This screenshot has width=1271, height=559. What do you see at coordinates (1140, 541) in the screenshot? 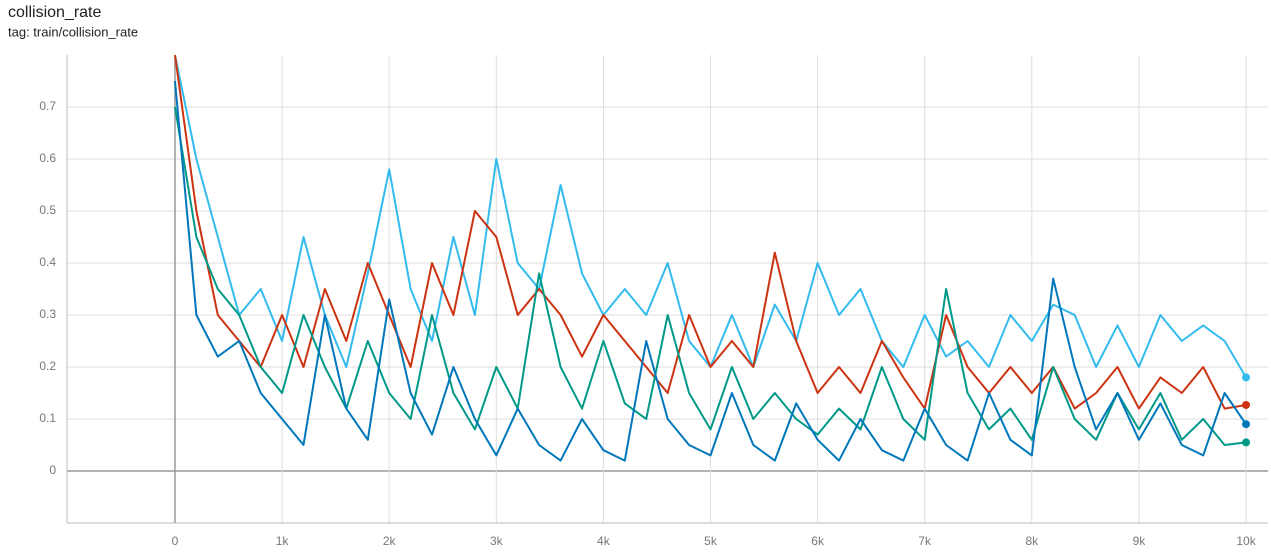
I see `x-tick-label: 9k` at bounding box center [1140, 541].